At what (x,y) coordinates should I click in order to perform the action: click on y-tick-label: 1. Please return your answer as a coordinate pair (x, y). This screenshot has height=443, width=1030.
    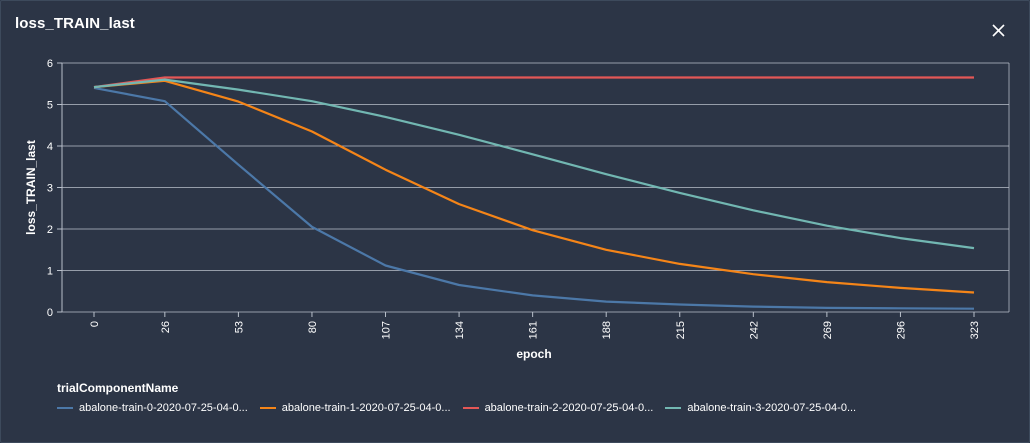
    Looking at the image, I should click on (50, 272).